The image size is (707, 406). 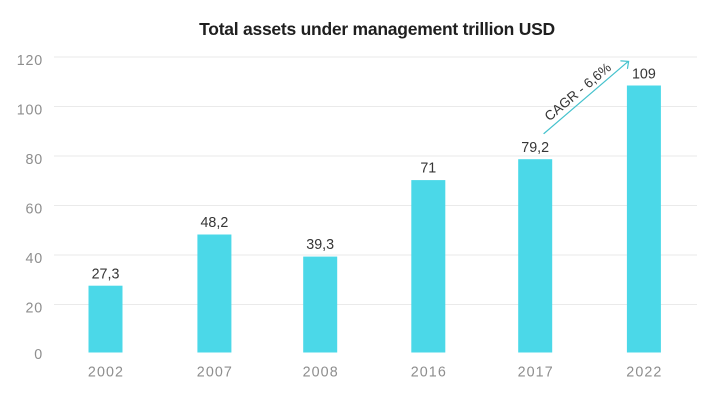 What do you see at coordinates (536, 373) in the screenshot?
I see `svg-text: 2017` at bounding box center [536, 373].